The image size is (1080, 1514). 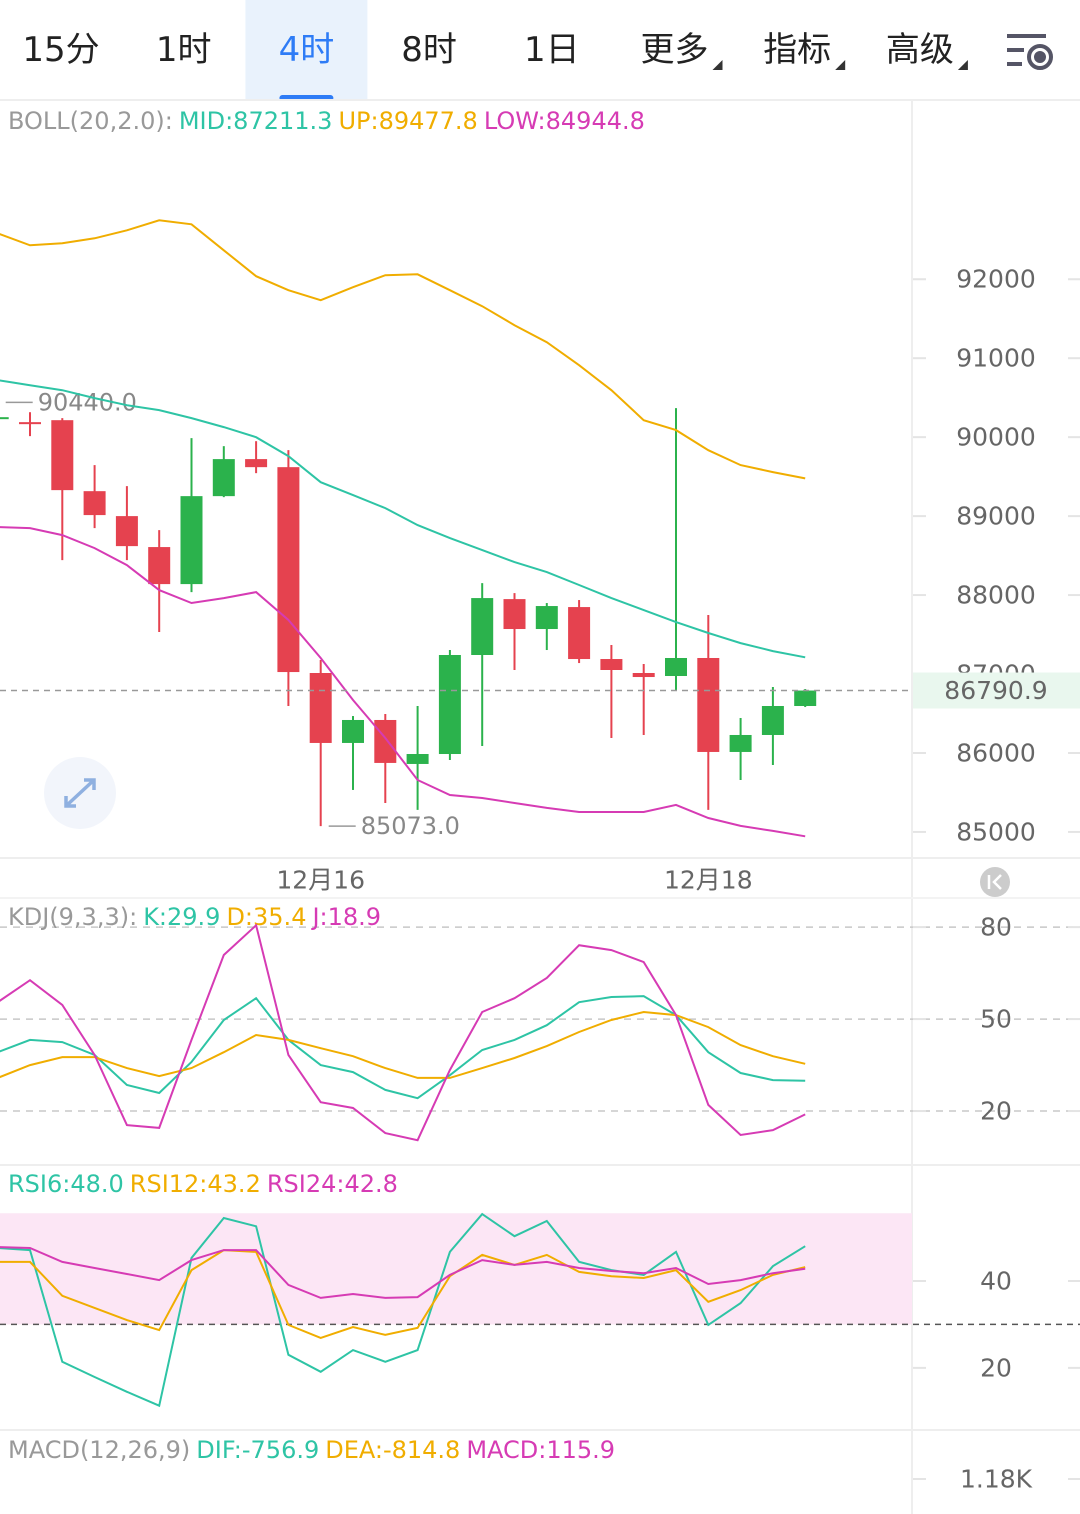 I want to click on legend-entry: LOW:84944.8, so click(x=564, y=121).